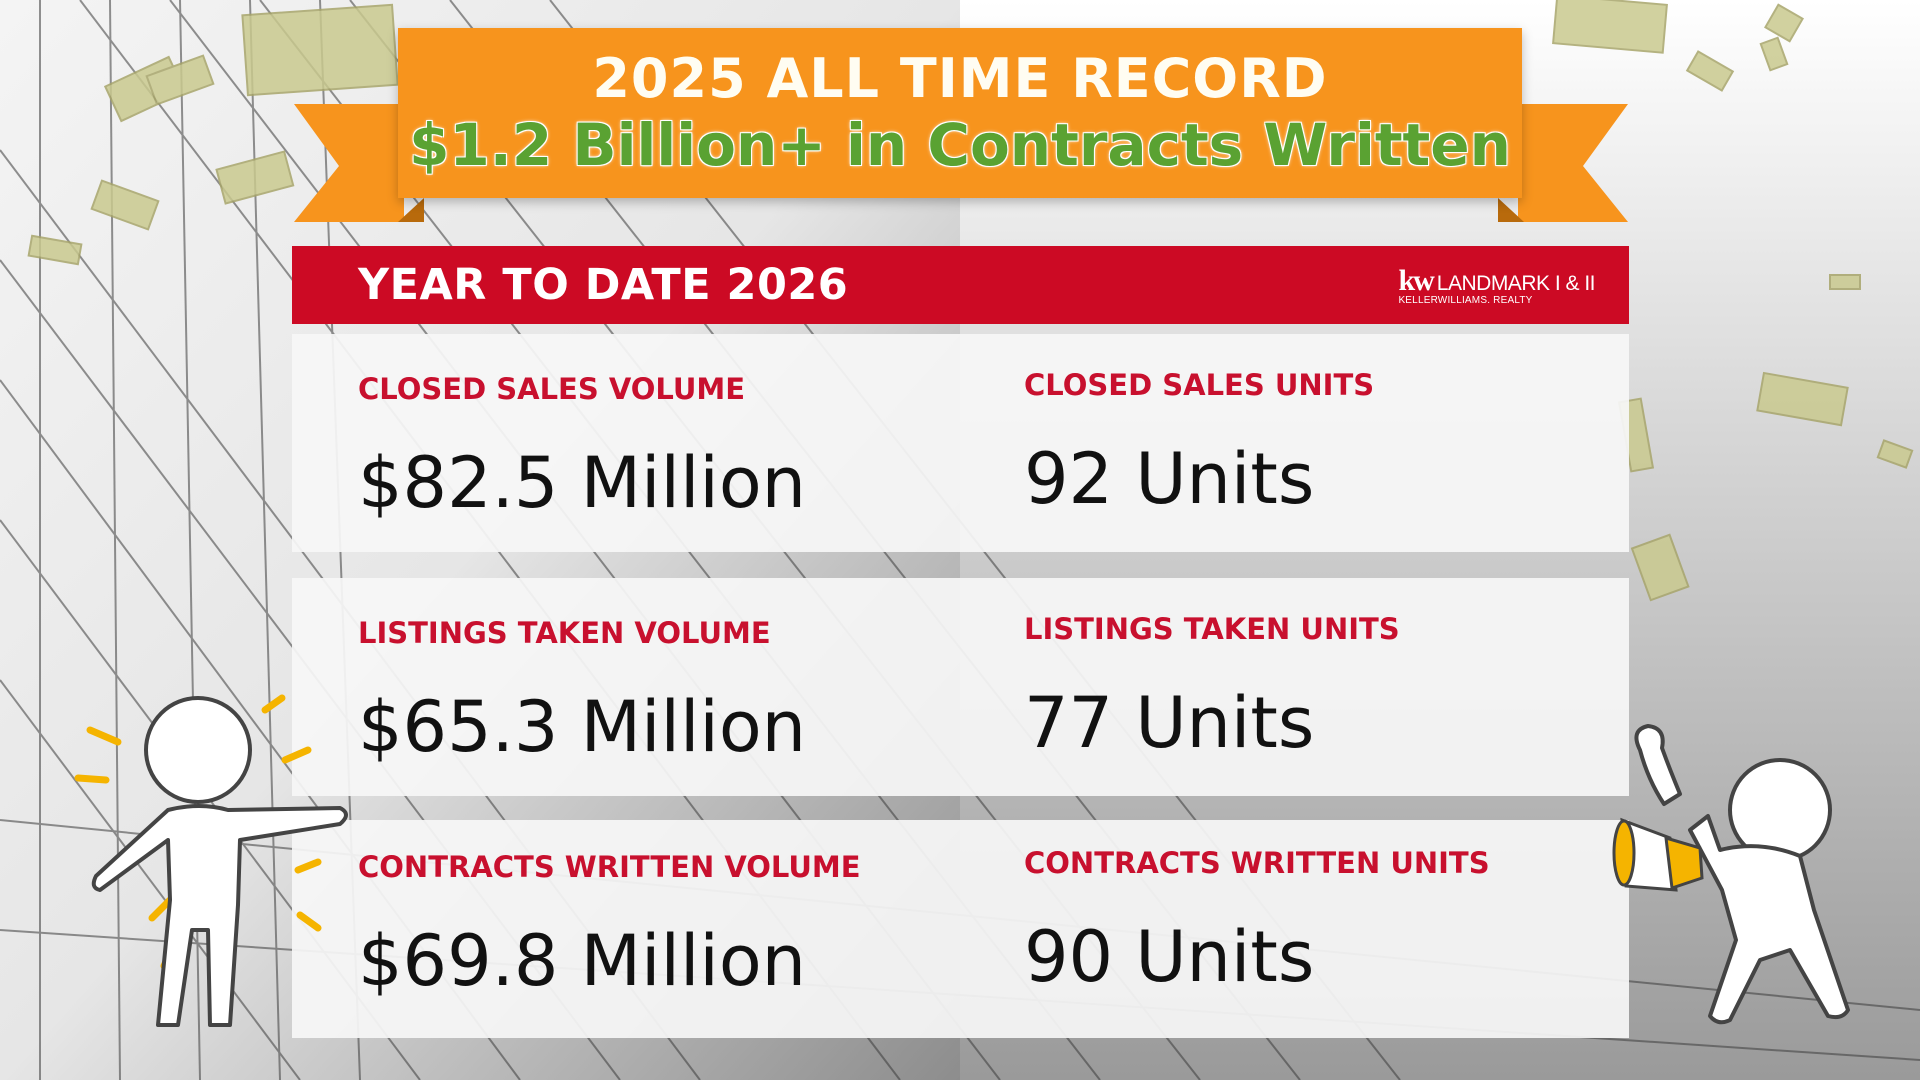  What do you see at coordinates (1169, 723) in the screenshot?
I see `stat-value: 77 Units` at bounding box center [1169, 723].